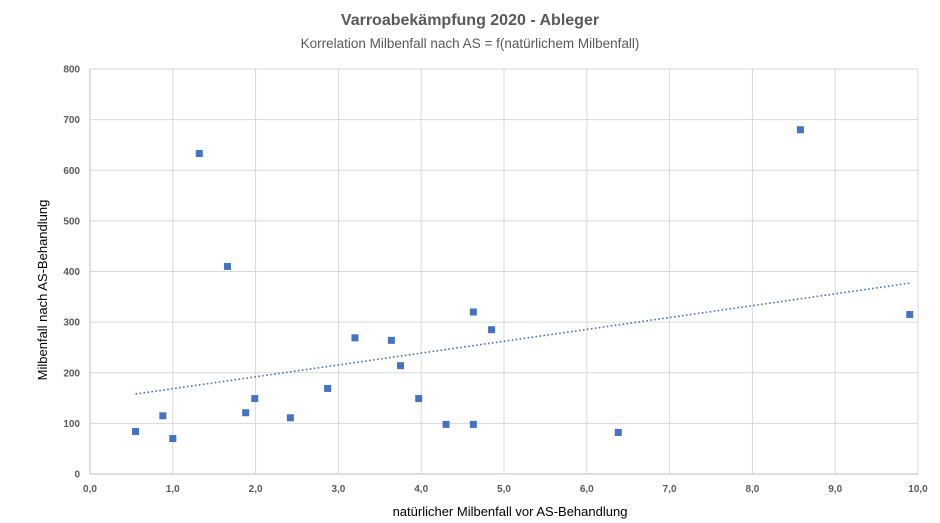 The width and height of the screenshot is (940, 523). What do you see at coordinates (256, 489) in the screenshot?
I see `x-tick-label: 2,0` at bounding box center [256, 489].